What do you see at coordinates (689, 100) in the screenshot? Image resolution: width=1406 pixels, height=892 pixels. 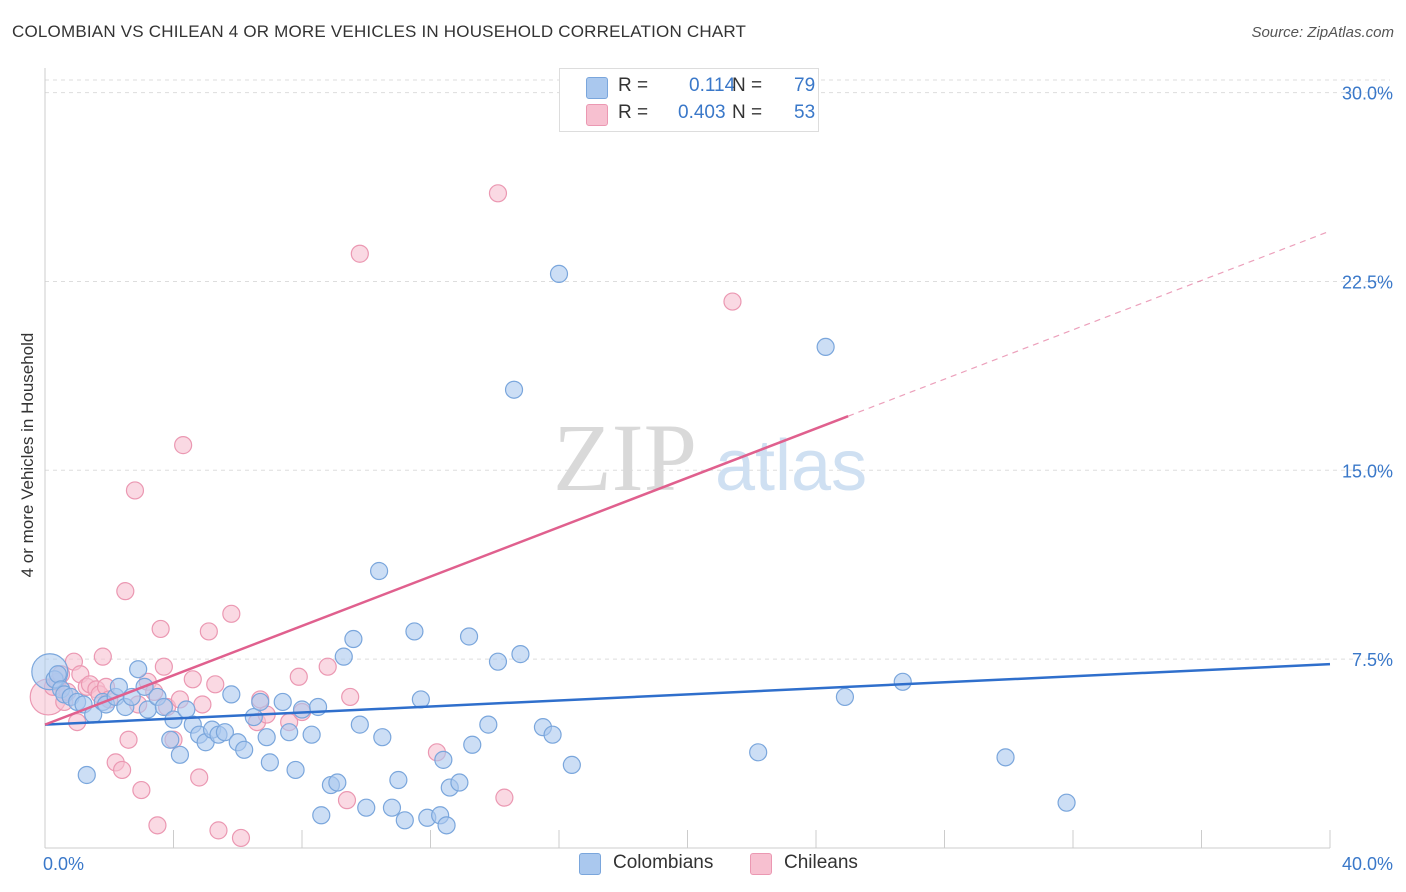 I see `correlation-legend: R = 0.114 N = 79 R = 0.403 N = 53` at bounding box center [689, 100].